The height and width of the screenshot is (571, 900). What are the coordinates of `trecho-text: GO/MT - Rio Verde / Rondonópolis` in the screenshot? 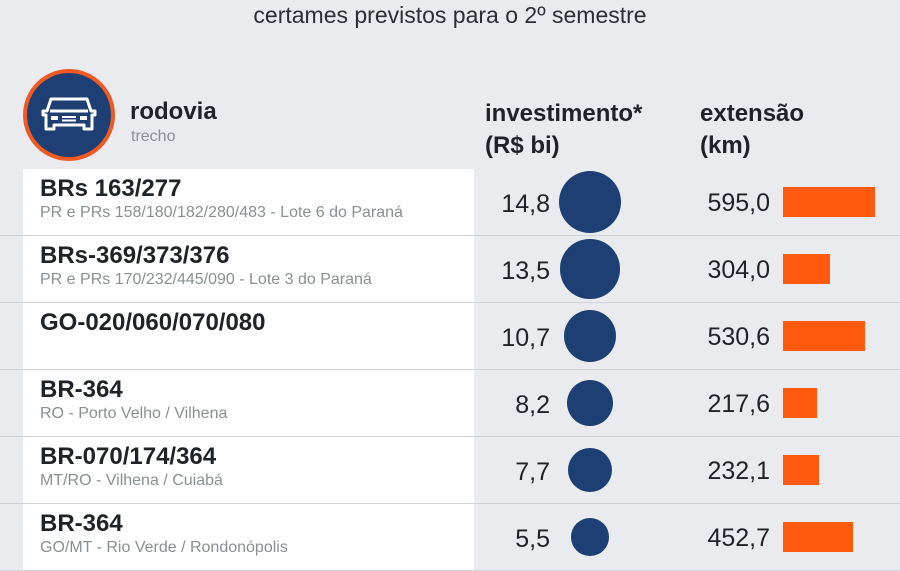 It's located at (164, 547).